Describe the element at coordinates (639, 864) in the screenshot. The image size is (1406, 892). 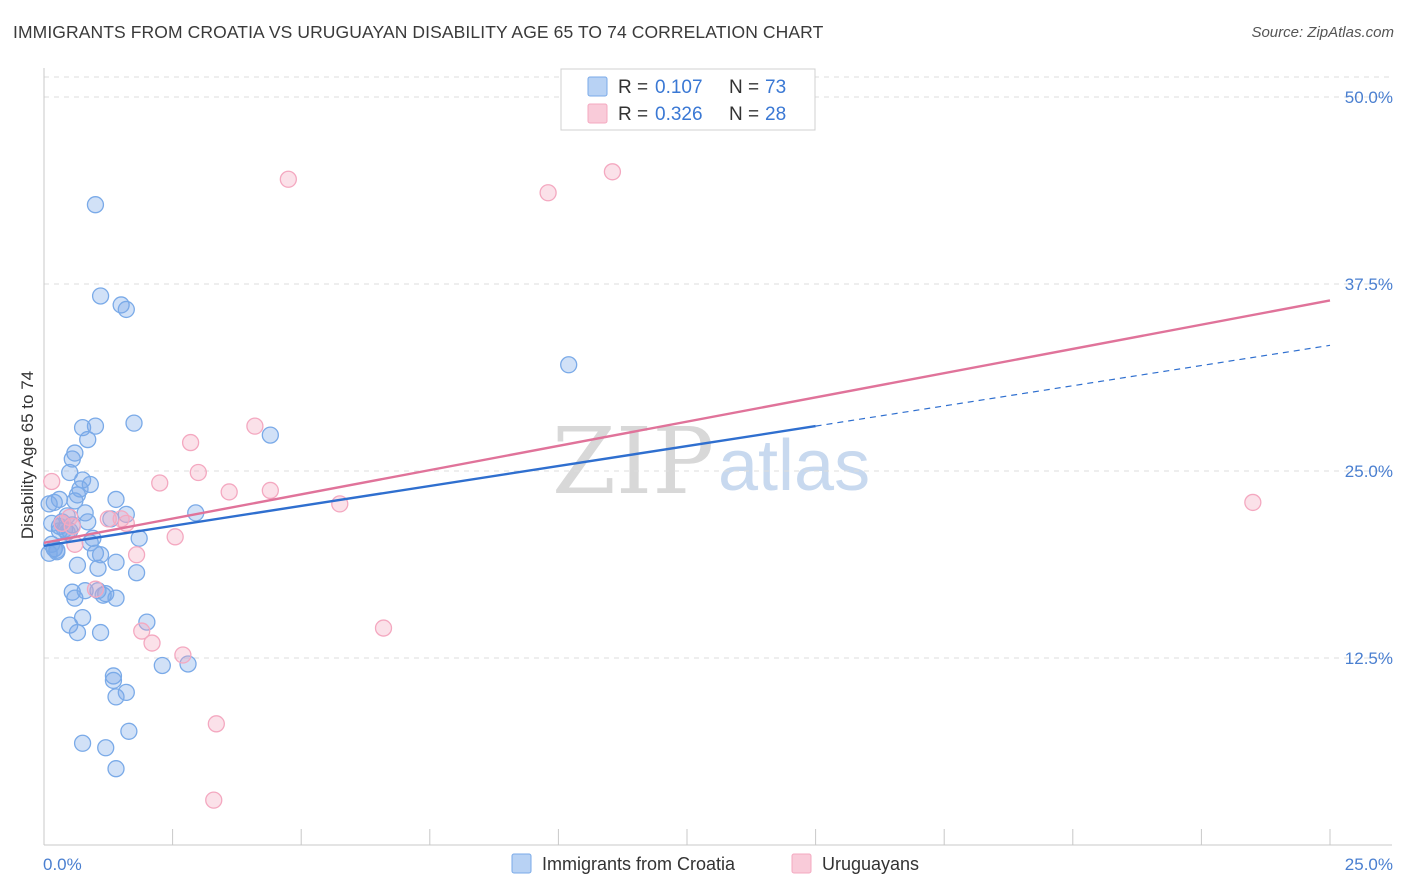
I see `bottom-legend-label-croatia: Immigrants from Croatia` at that location.